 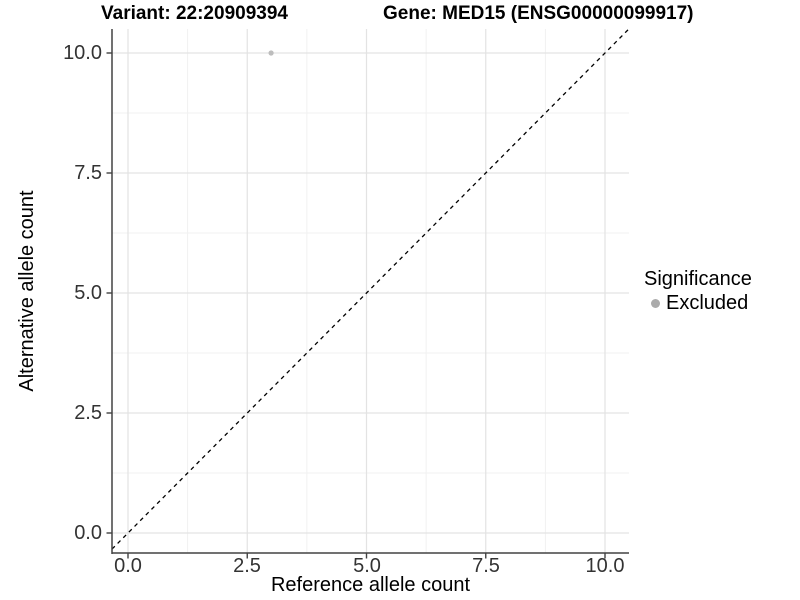 What do you see at coordinates (247, 566) in the screenshot?
I see `x-tick-label: 2.5` at bounding box center [247, 566].